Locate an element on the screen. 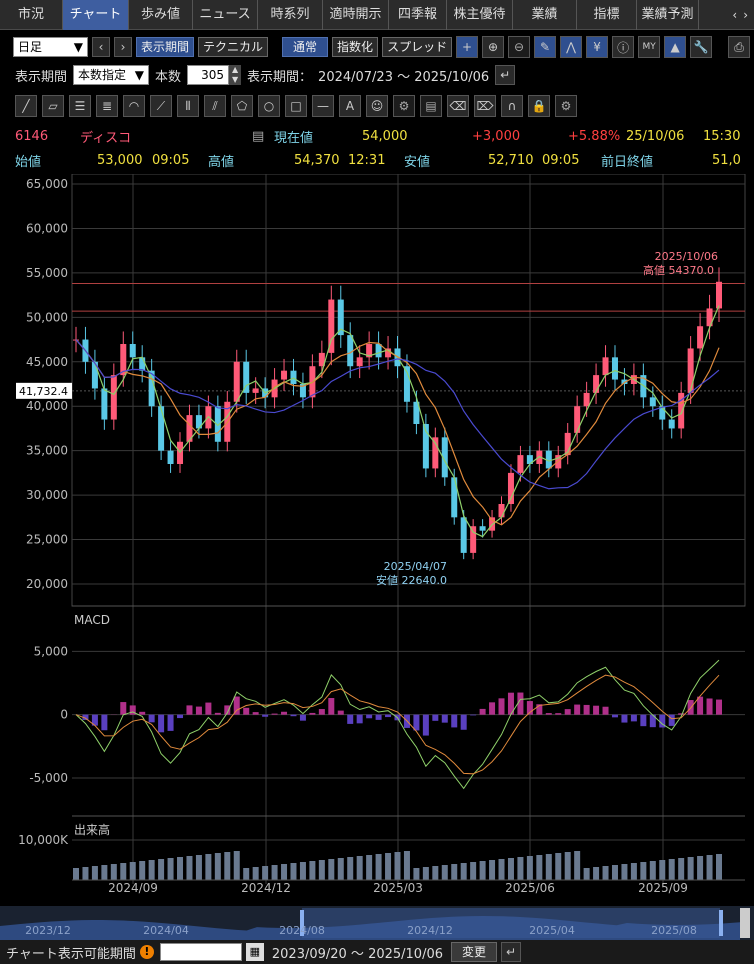 This screenshot has height=964, width=754. warning-icon: ! is located at coordinates (146, 952).